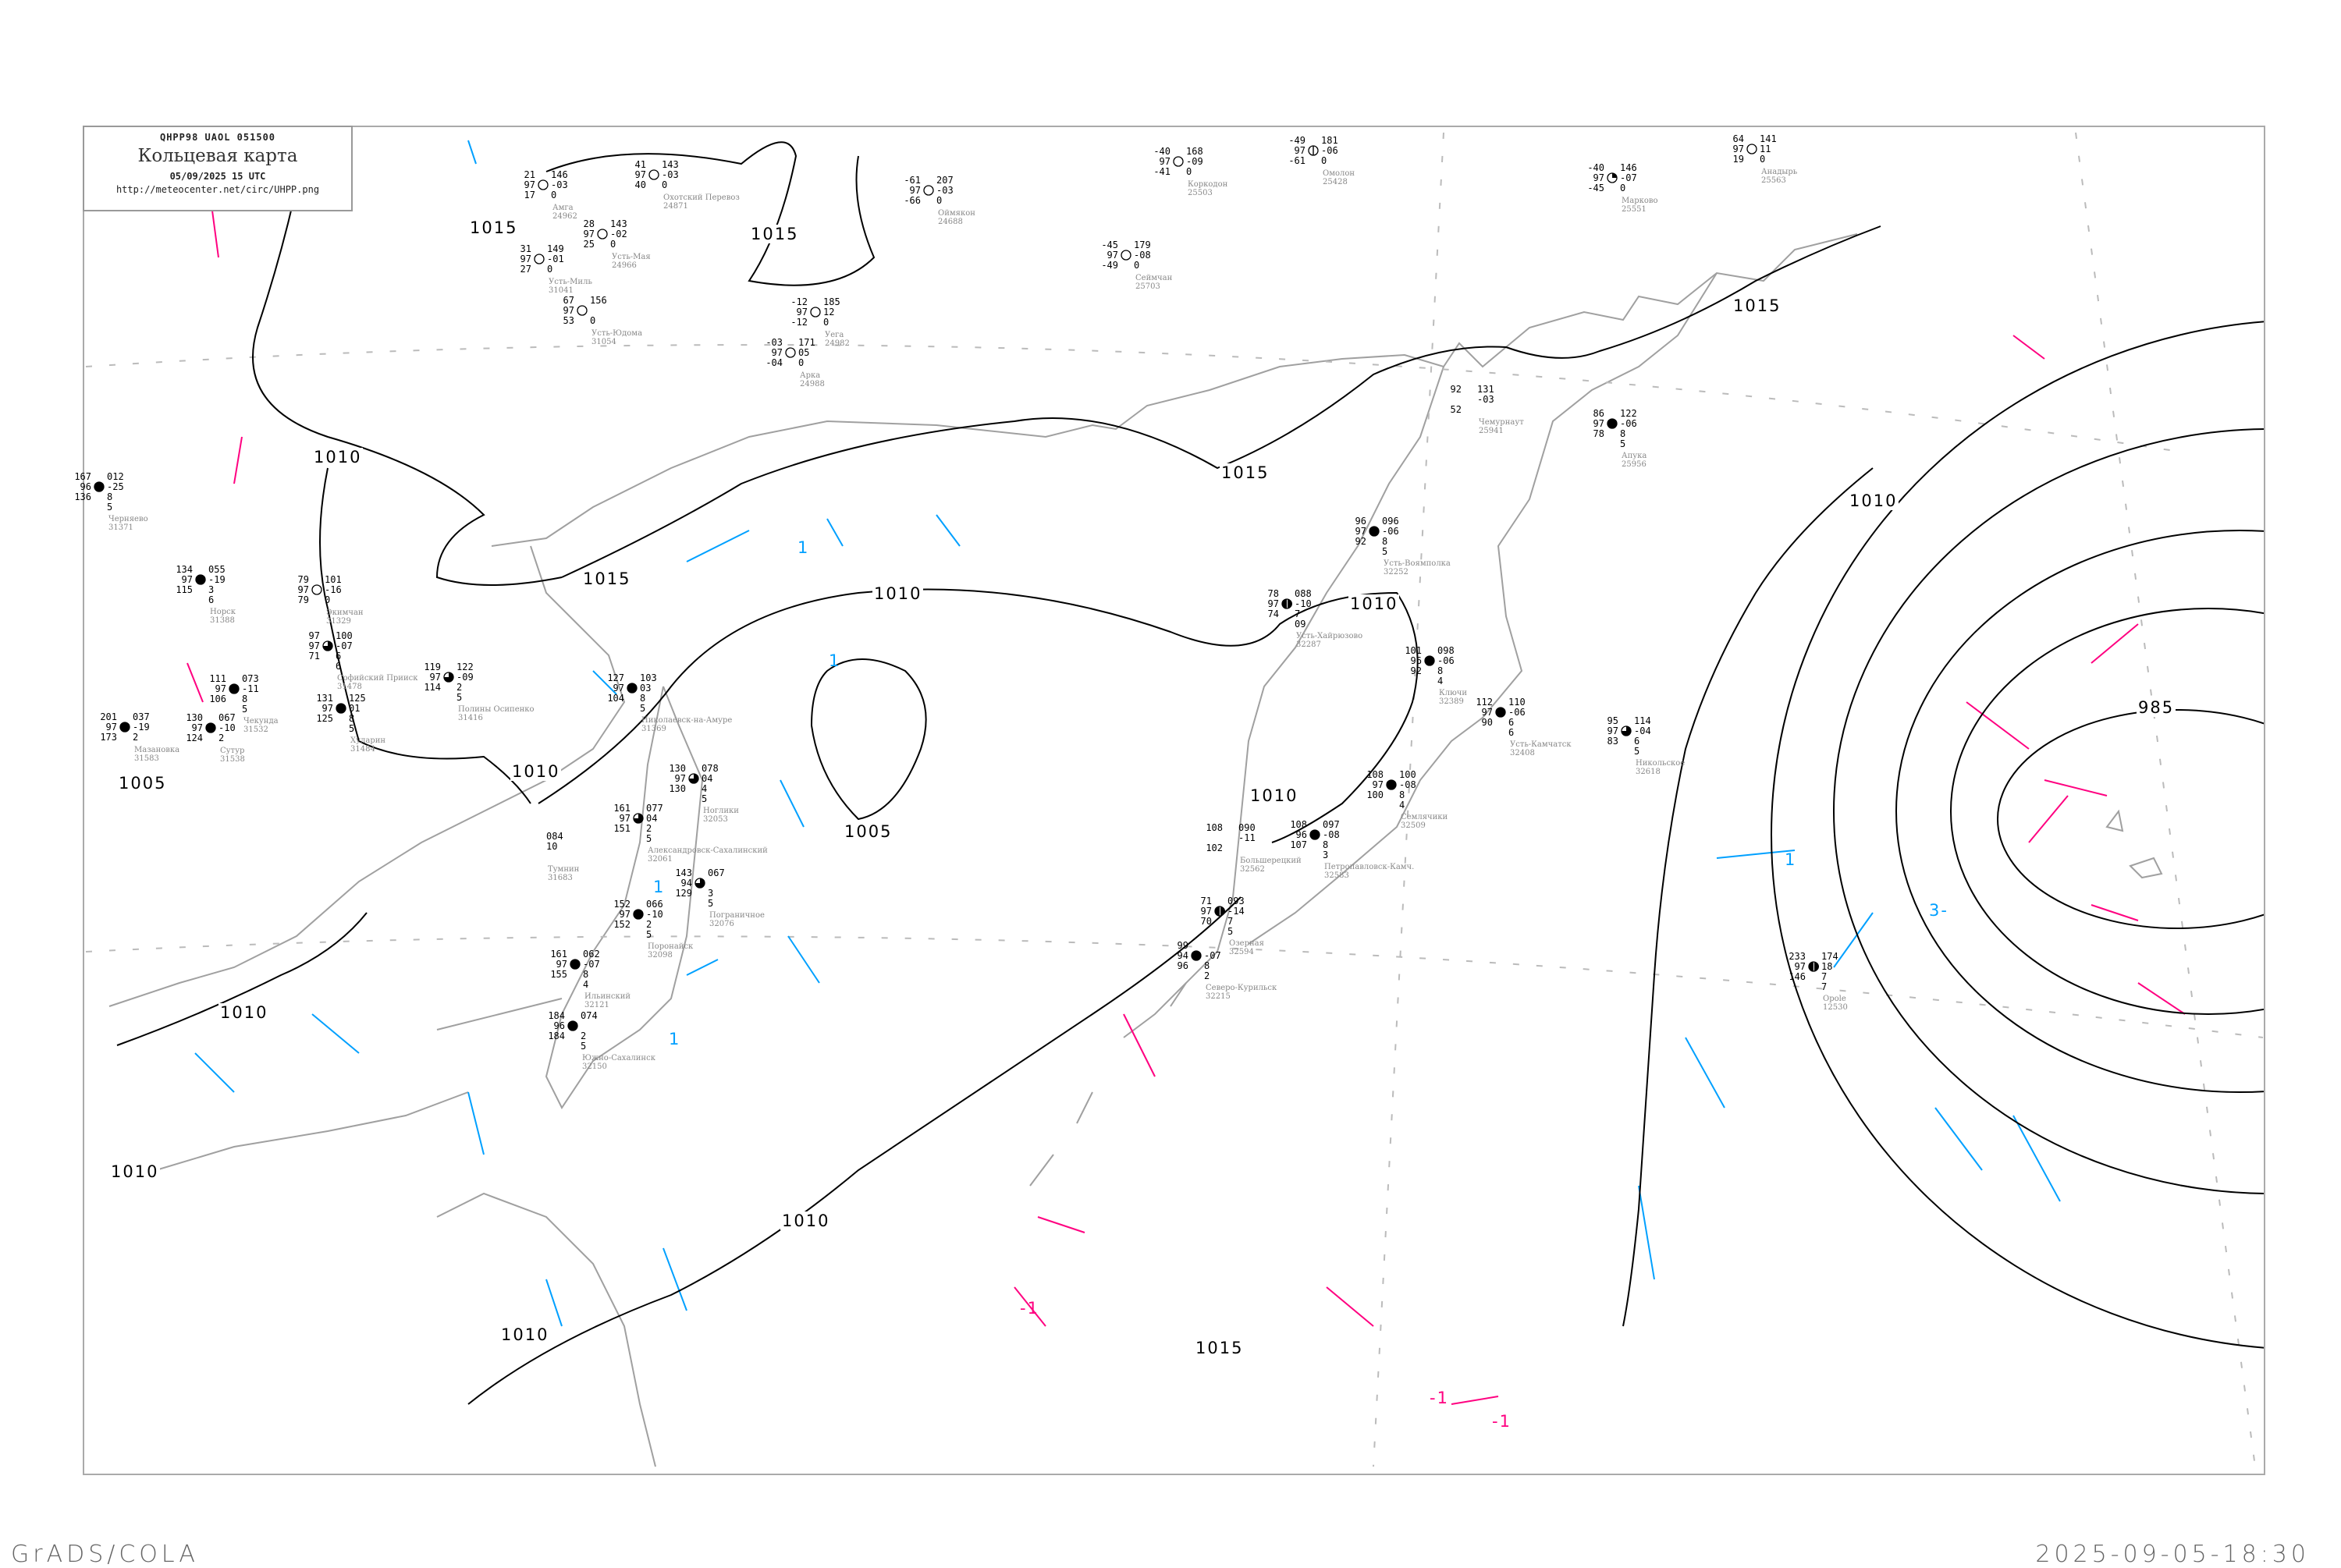 This screenshot has width=2341, height=1568. I want to click on station-value: 093, so click(1236, 901).